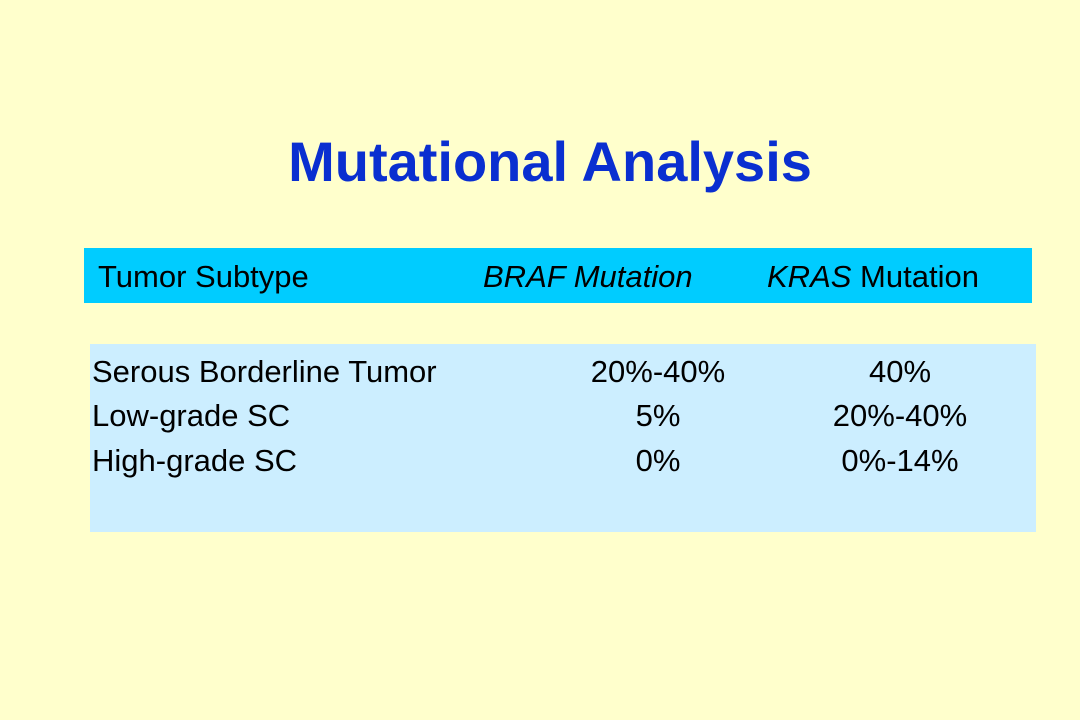  Describe the element at coordinates (900, 371) in the screenshot. I see `cell-kras: 40%` at that location.